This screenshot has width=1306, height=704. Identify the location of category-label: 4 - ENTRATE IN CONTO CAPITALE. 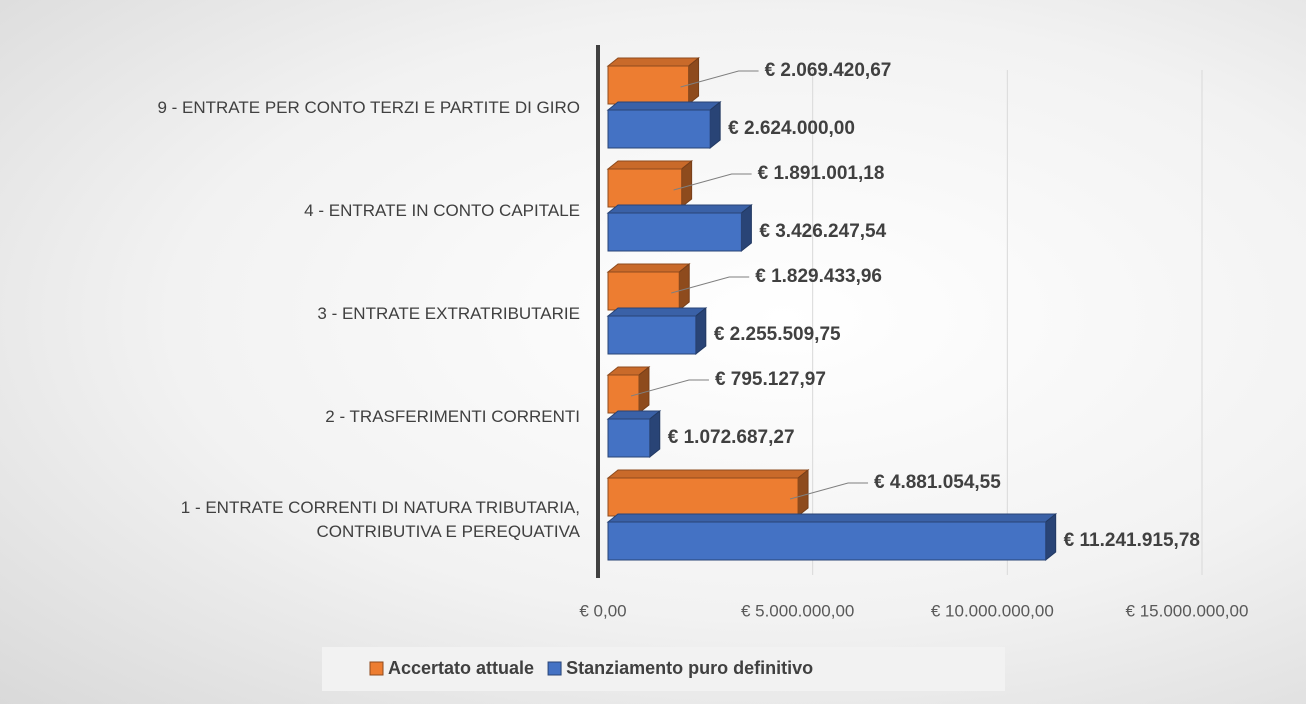
(442, 210).